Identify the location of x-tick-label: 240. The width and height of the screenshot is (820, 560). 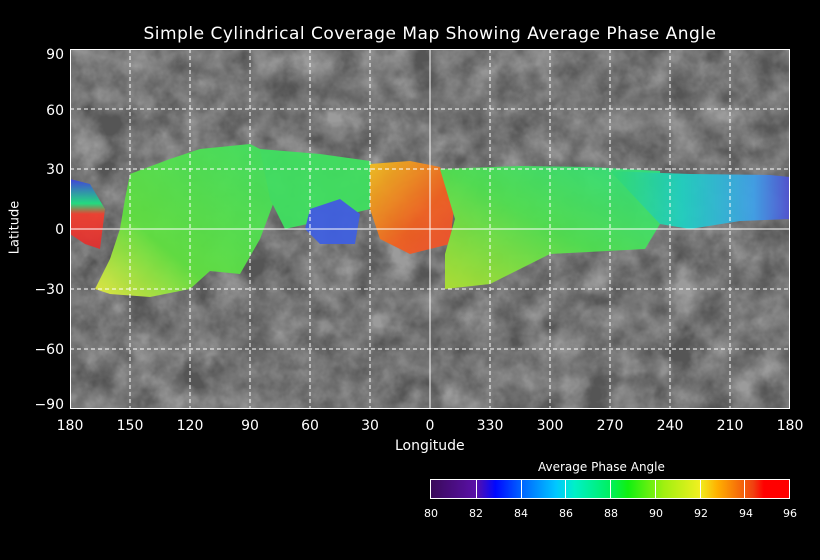
(670, 426).